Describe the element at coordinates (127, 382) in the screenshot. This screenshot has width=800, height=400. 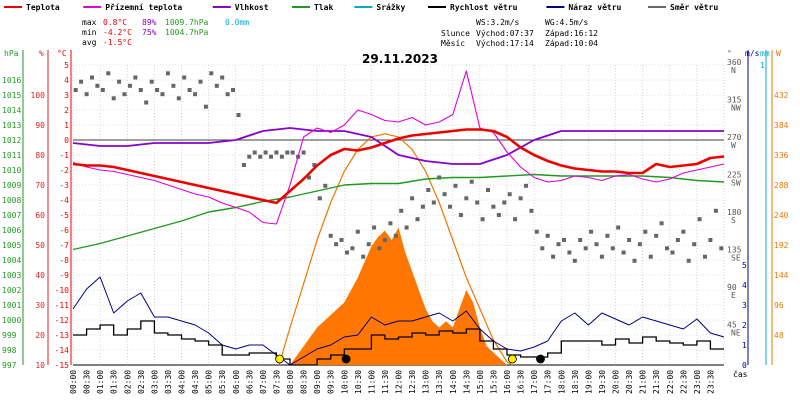
I see `tick-label-time: 02:00` at that location.